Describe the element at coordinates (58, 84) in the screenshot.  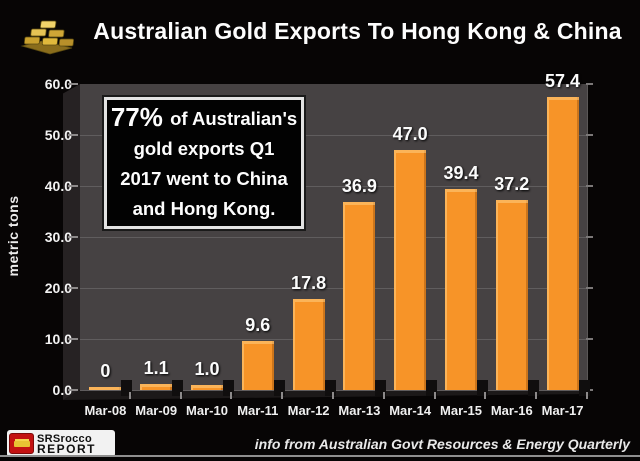
I see `y-tick-label: 60.0` at that location.